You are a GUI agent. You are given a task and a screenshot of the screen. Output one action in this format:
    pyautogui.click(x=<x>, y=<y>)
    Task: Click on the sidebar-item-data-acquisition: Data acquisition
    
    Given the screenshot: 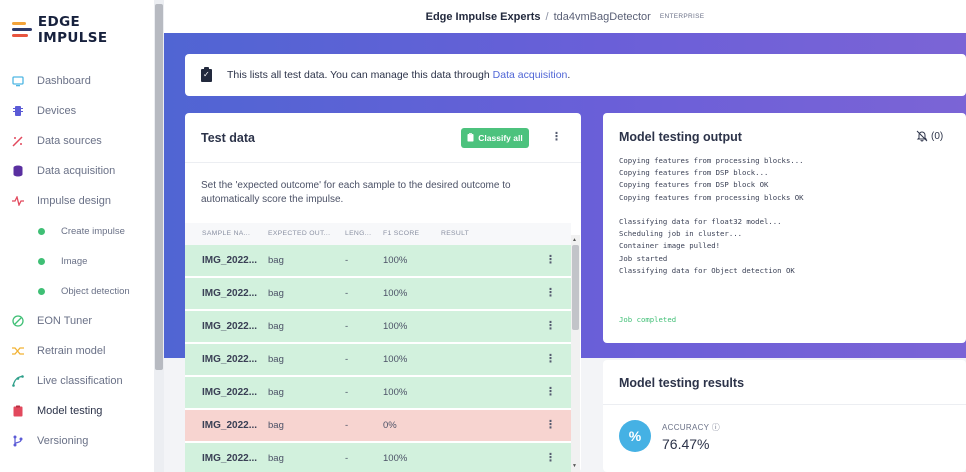 What is the action you would take?
    pyautogui.click(x=77, y=171)
    